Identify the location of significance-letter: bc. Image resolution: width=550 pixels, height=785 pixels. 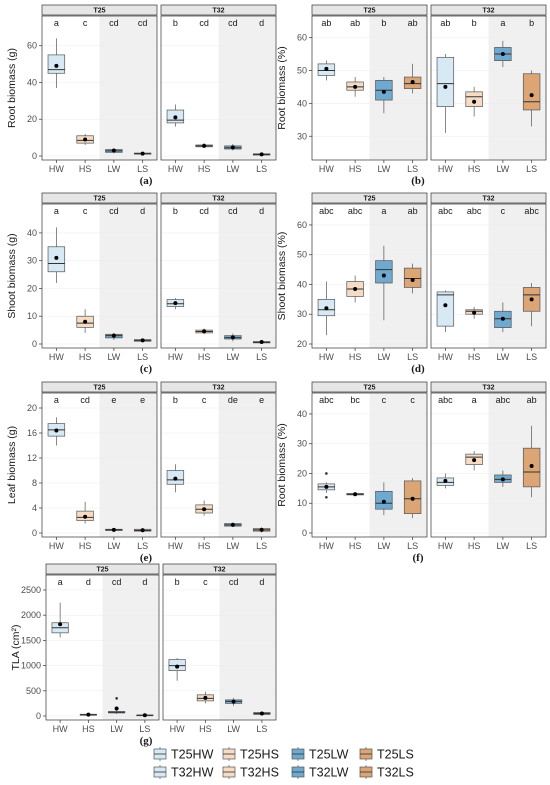
(355, 400).